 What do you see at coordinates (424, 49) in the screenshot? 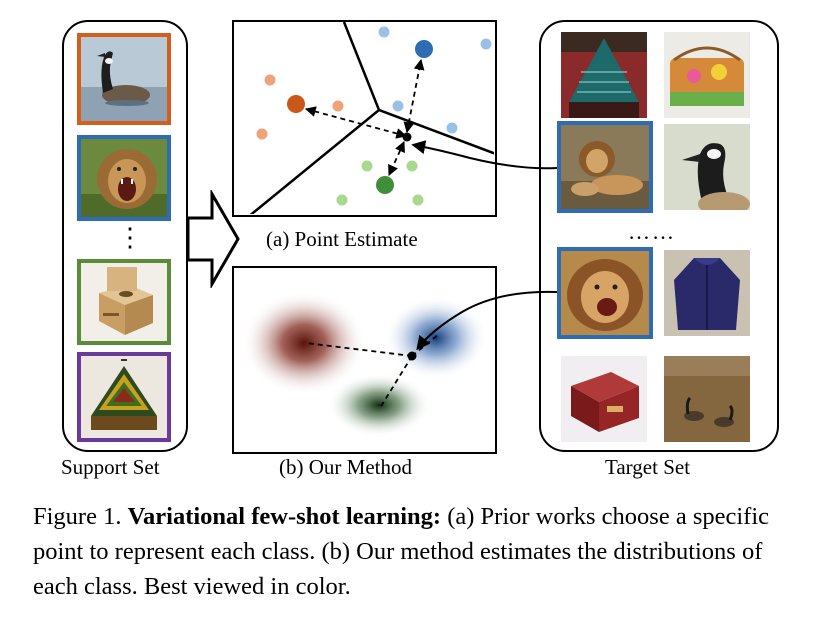
I see `blue-class-prototype` at bounding box center [424, 49].